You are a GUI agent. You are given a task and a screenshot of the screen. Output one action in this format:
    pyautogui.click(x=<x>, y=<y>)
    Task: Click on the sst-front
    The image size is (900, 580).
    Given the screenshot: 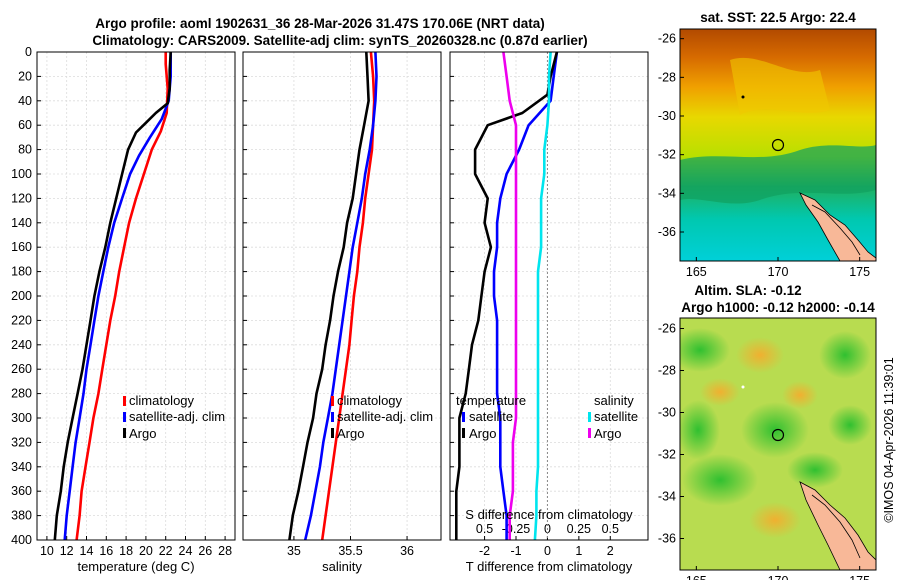 What is the action you would take?
    pyautogui.click(x=778, y=174)
    